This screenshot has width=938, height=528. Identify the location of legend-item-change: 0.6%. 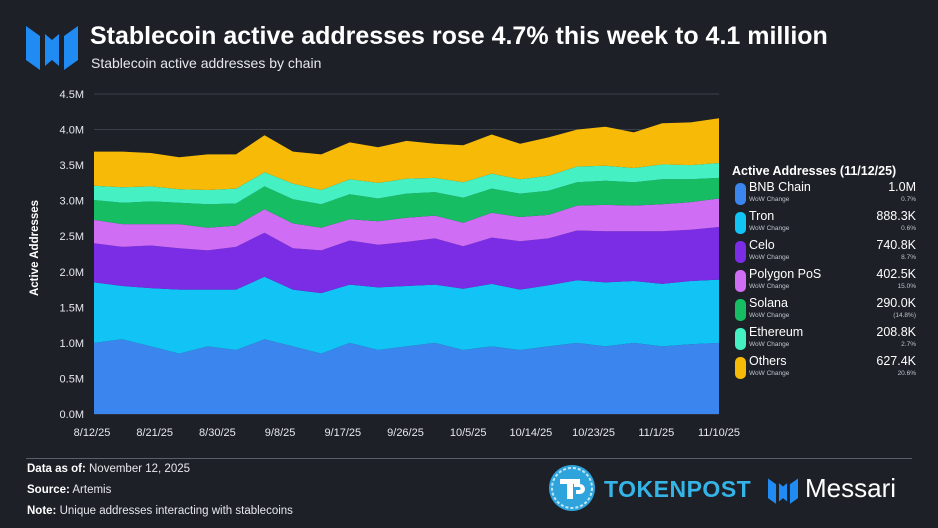
(908, 228).